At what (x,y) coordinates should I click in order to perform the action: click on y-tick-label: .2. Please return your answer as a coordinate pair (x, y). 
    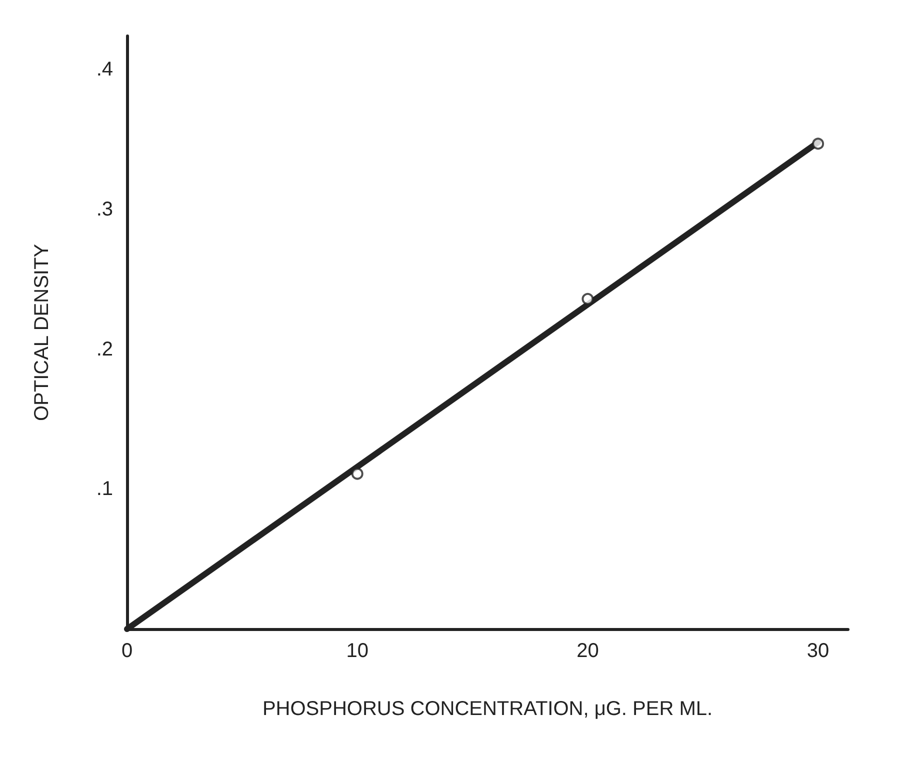
    Looking at the image, I should click on (104, 349).